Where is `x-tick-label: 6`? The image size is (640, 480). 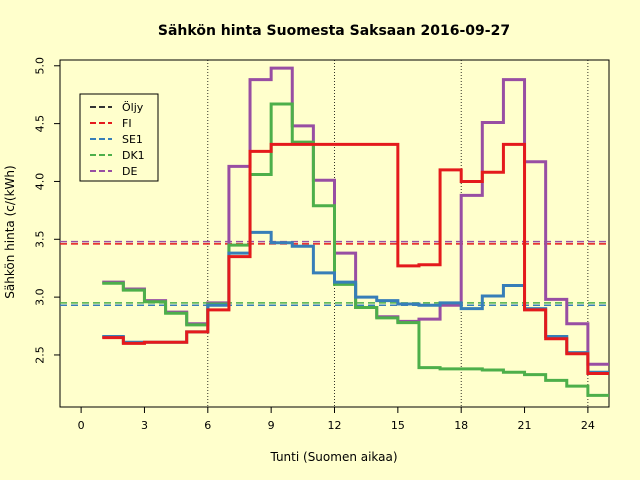 x-tick-label: 6 is located at coordinates (207, 425).